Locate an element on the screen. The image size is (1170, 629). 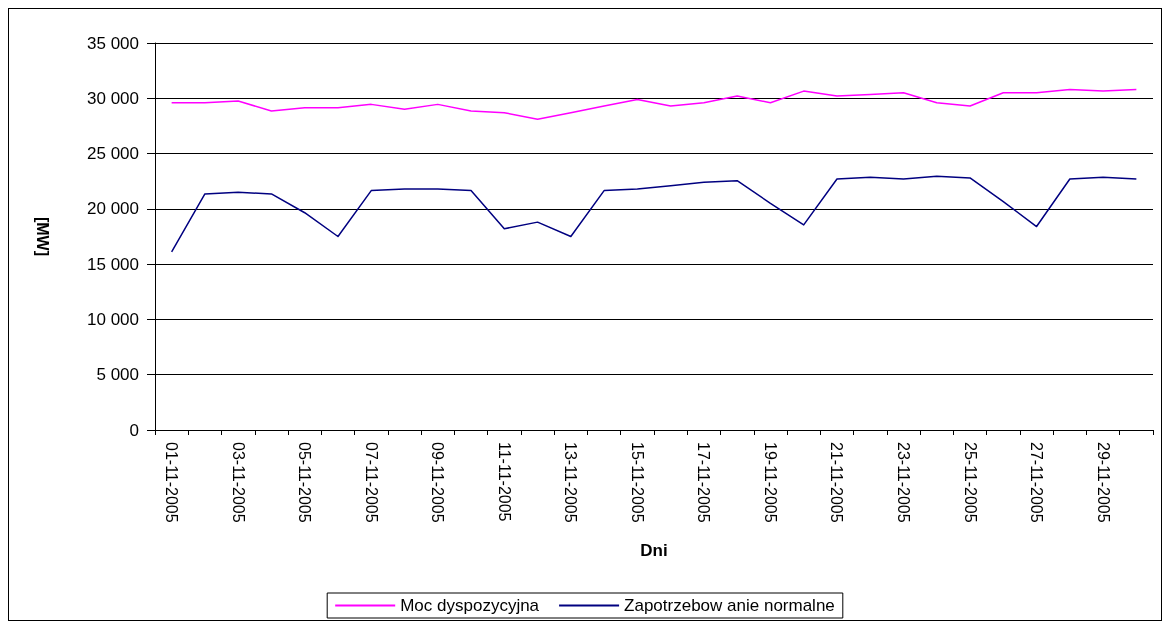
x-axis-title: Dni is located at coordinates (654, 550).